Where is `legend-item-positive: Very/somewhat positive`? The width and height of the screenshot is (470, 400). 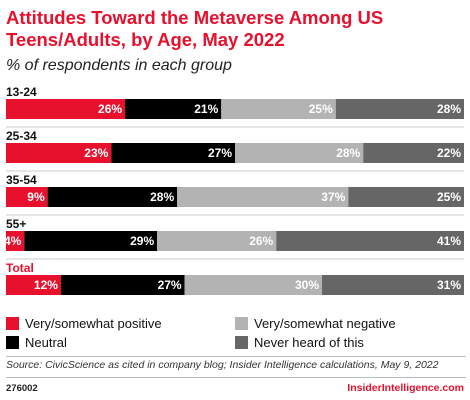 legend-item-positive: Very/somewhat positive is located at coordinates (84, 323).